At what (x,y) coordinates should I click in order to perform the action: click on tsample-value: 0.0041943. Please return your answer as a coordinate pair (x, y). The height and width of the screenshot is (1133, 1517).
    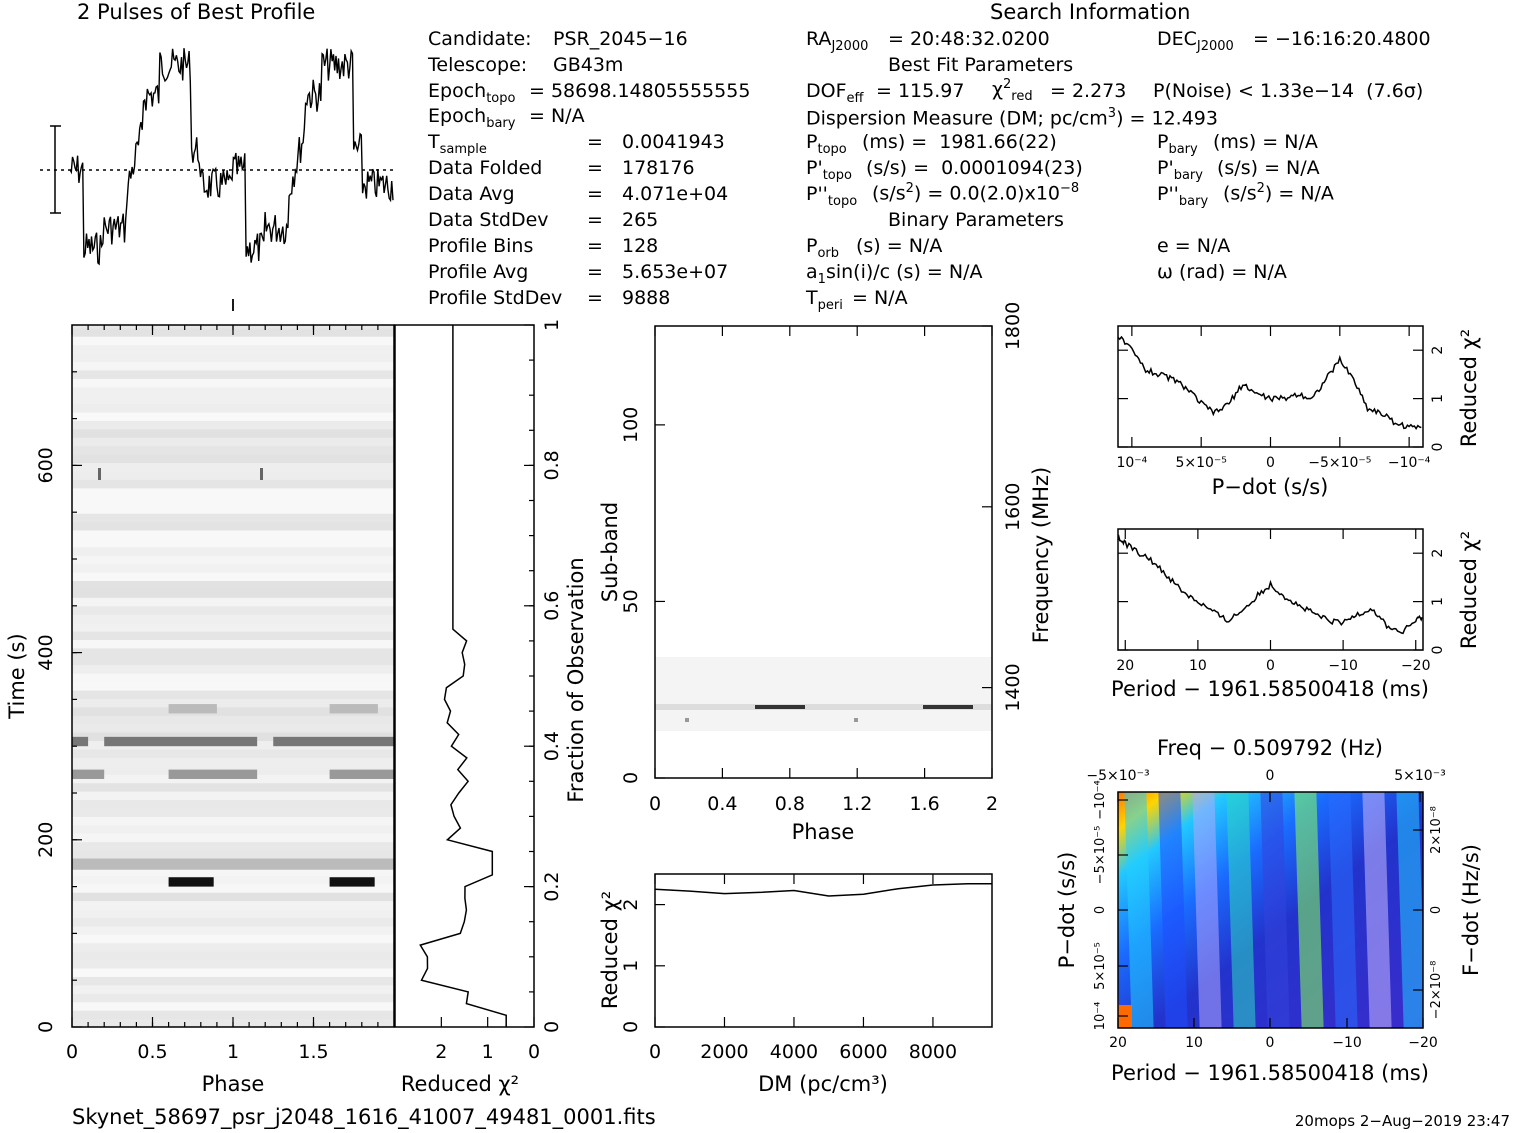
    Looking at the image, I should click on (673, 142).